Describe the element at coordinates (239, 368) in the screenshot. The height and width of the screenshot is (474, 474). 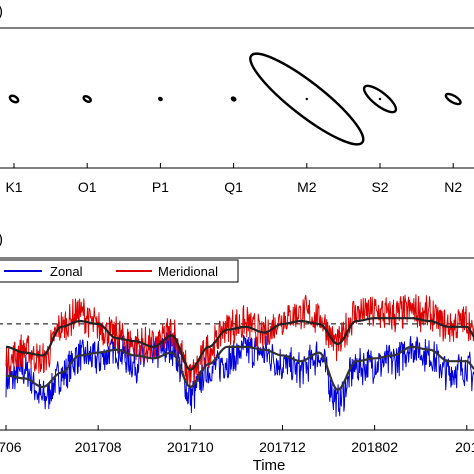
I see `series-zonal-smoothed` at that location.